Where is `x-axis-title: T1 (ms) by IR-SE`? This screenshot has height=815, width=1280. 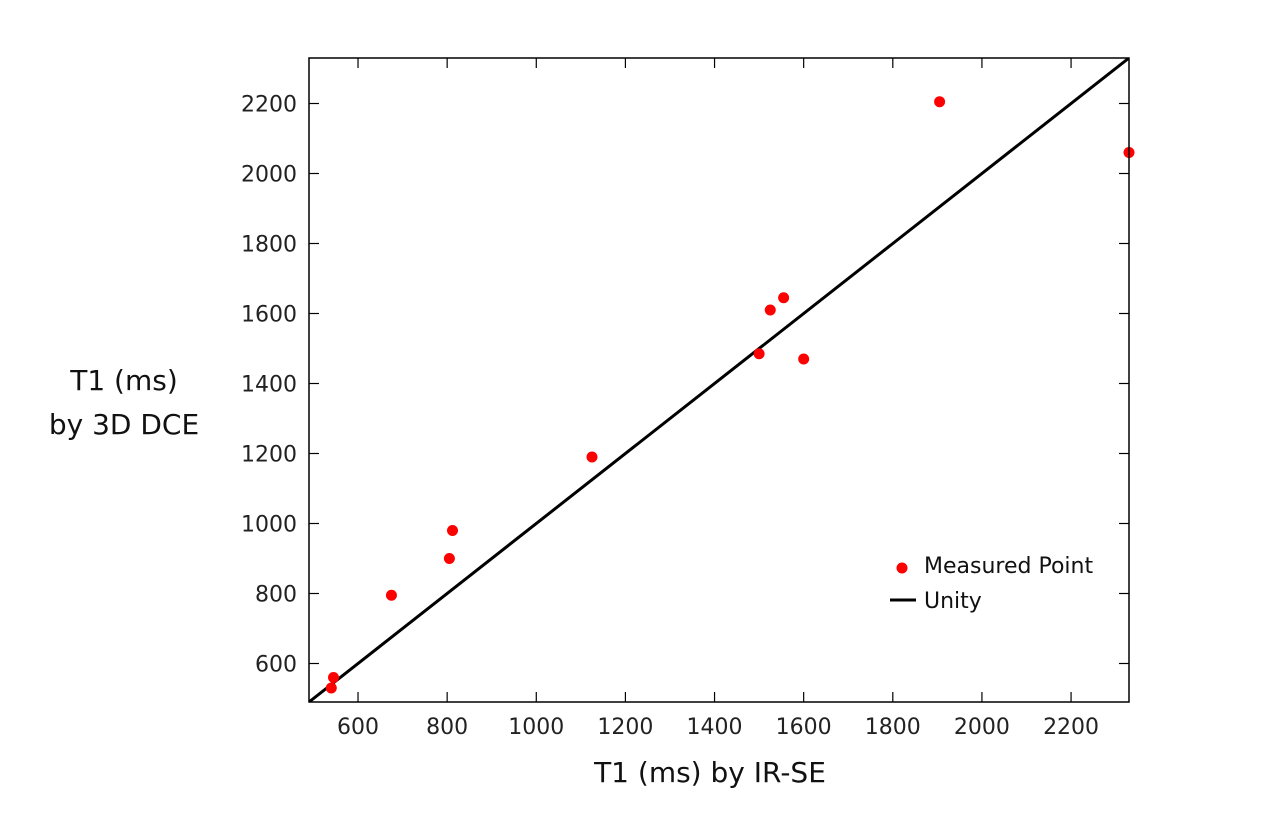 x-axis-title: T1 (ms) by IR-SE is located at coordinates (709, 772).